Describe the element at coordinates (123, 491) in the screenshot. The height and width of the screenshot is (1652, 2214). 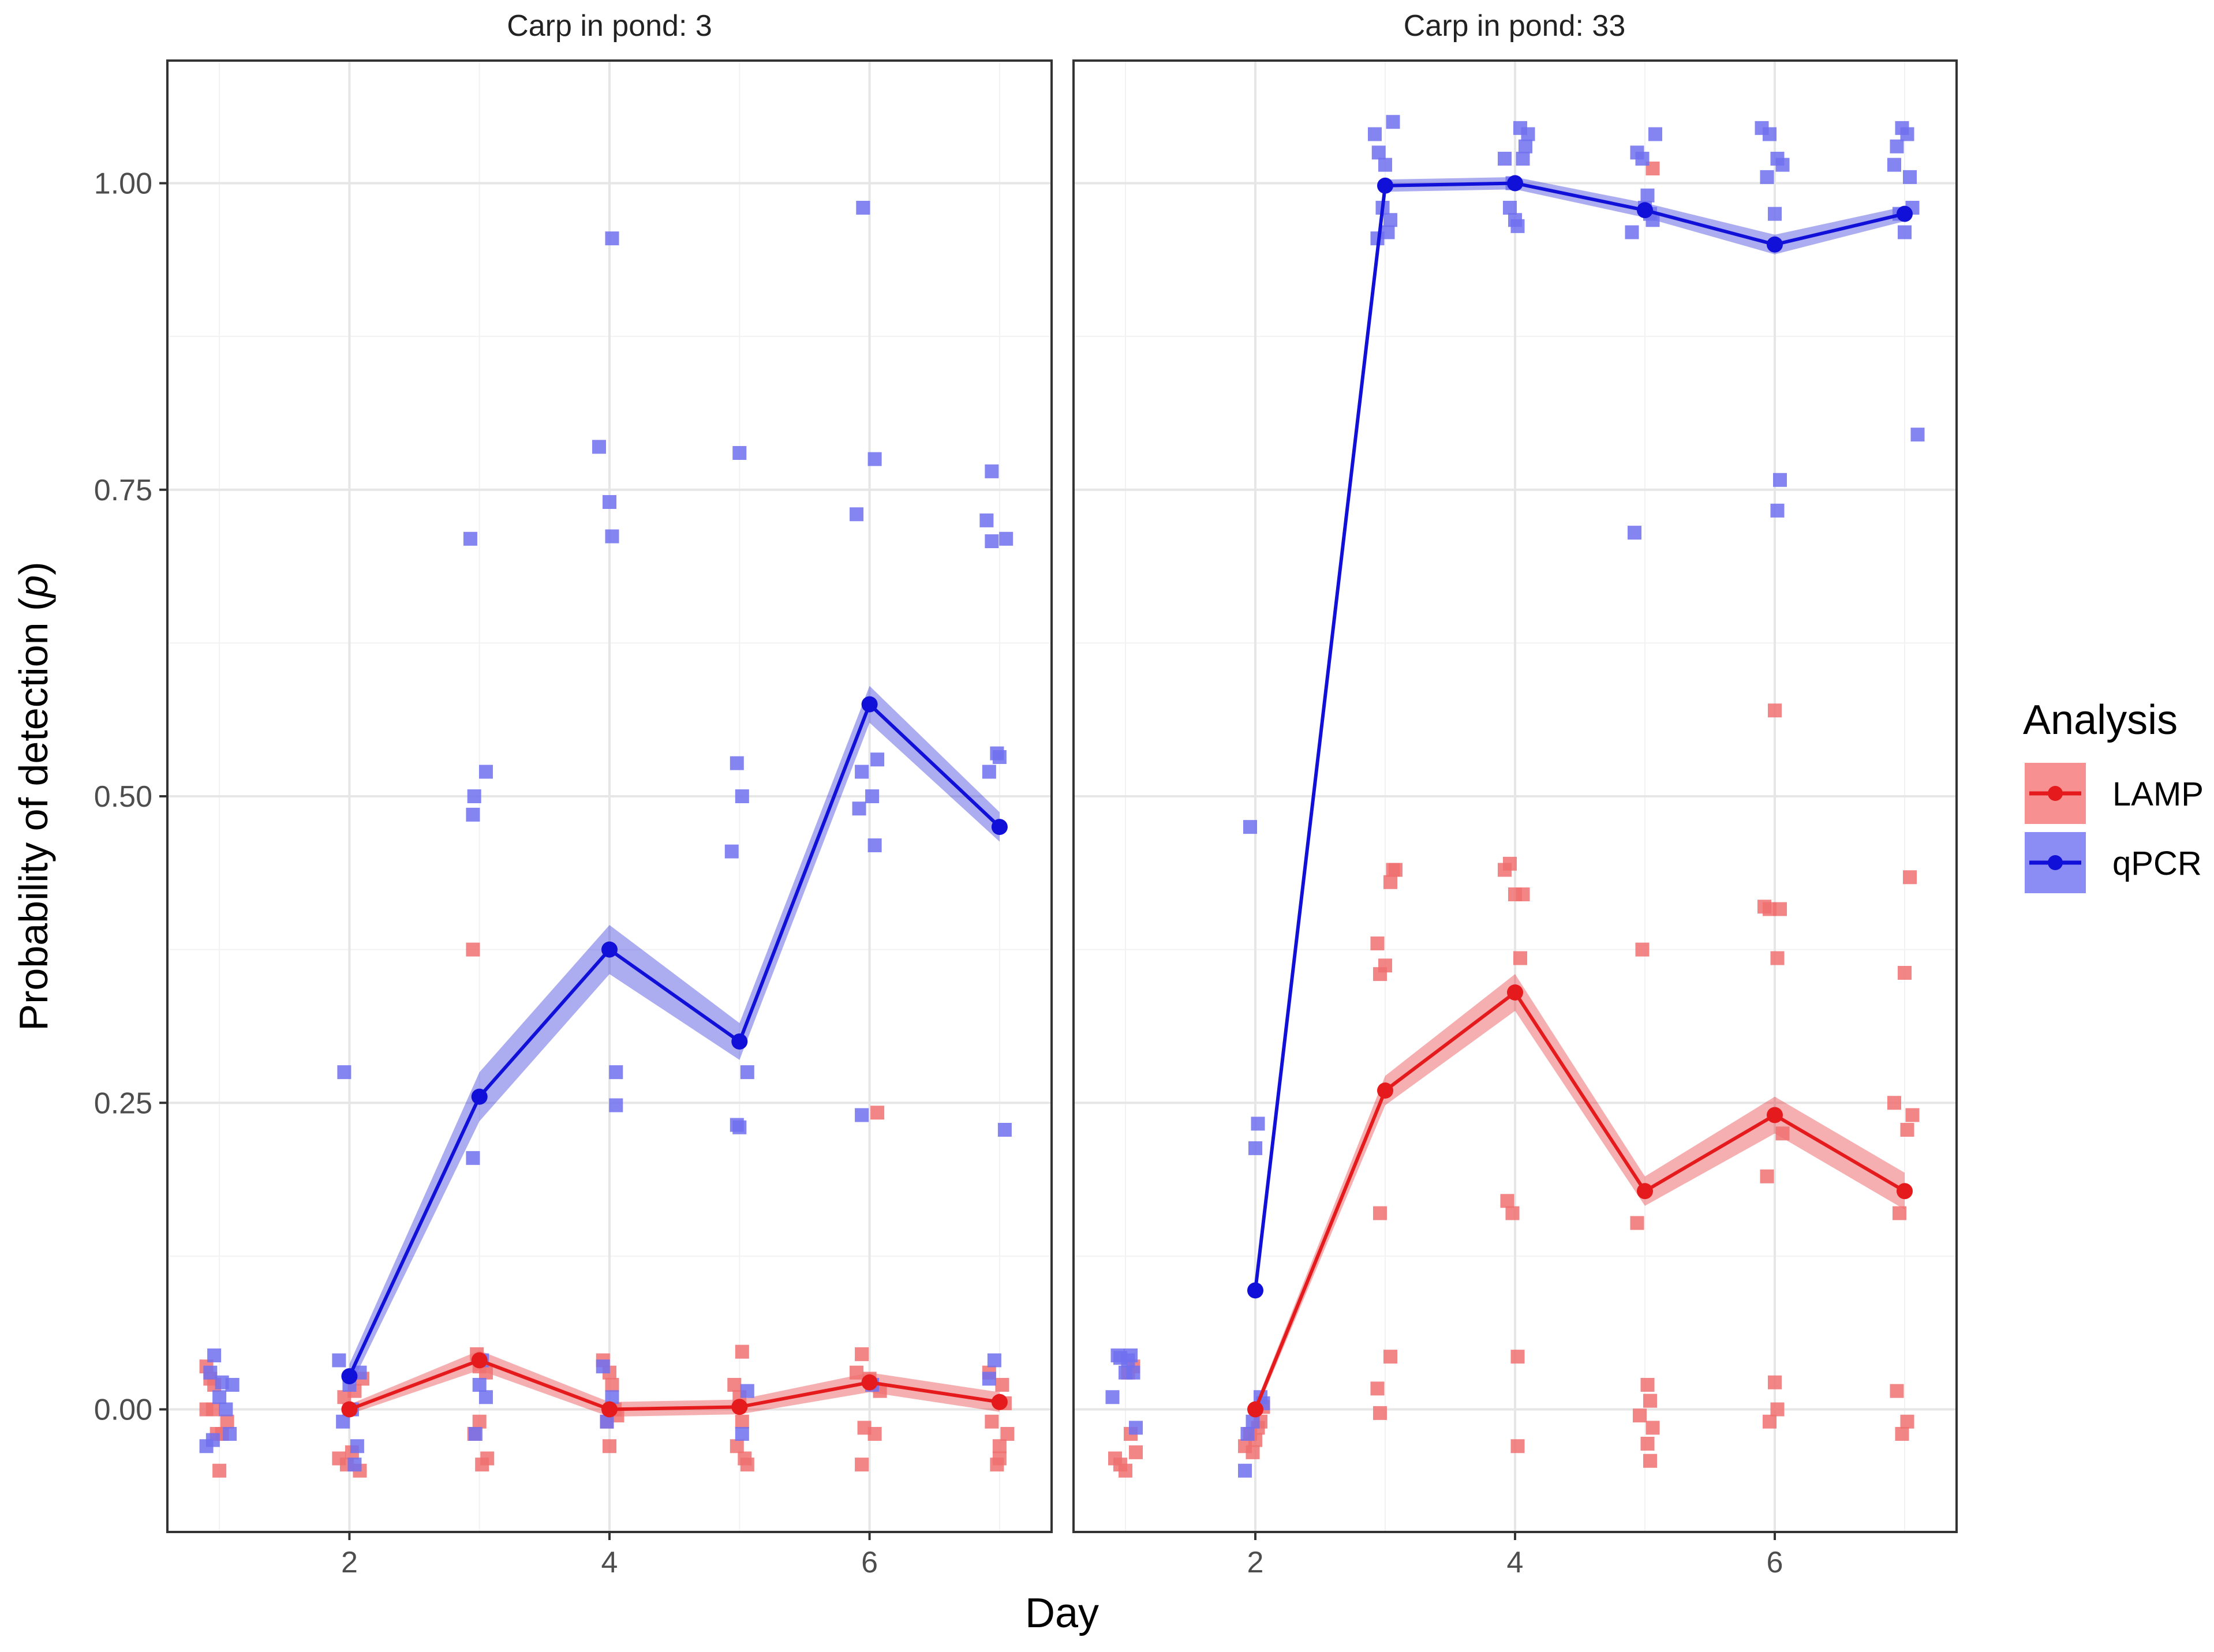
I see `y-tick-label: 0.75` at that location.